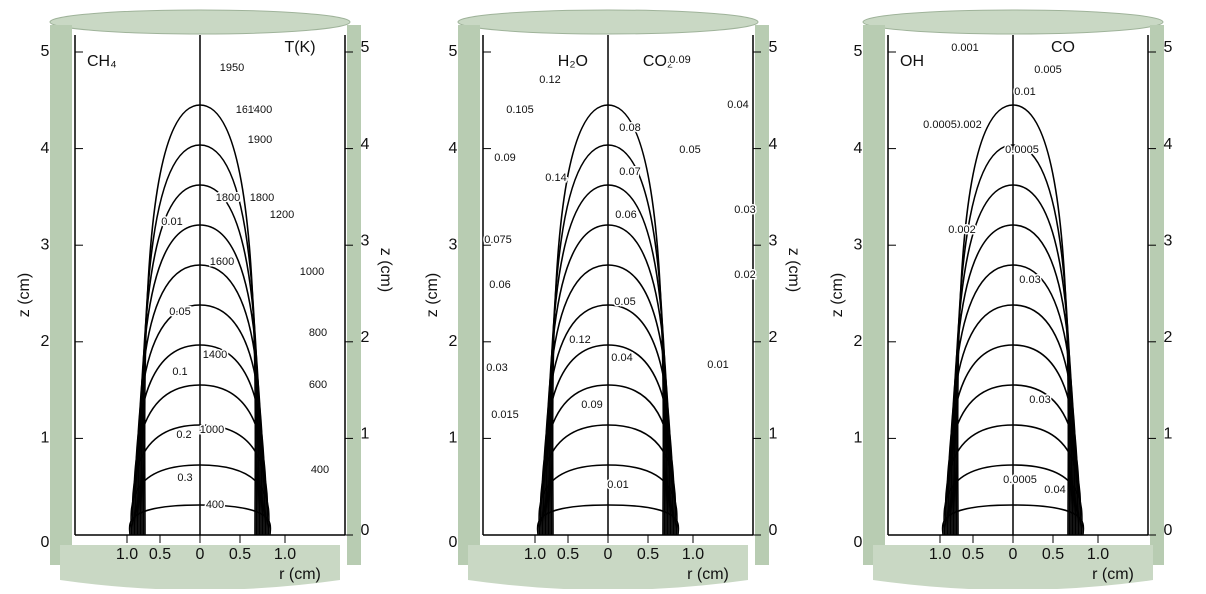 The image size is (1206, 594). I want to click on contour-label: 1800, so click(262, 198).